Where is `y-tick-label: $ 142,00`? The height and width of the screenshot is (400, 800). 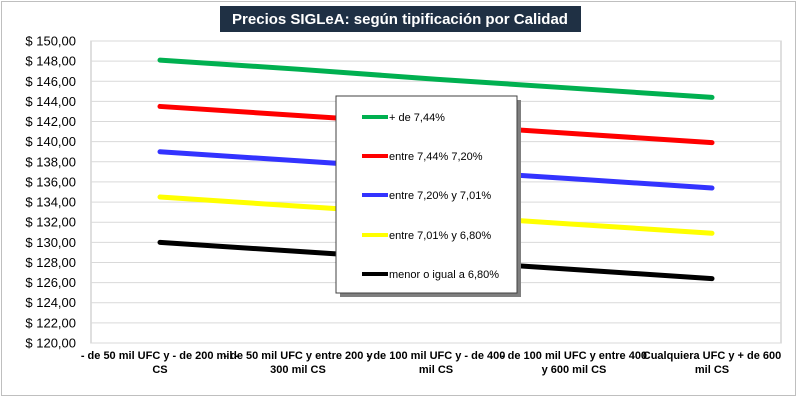
y-tick-label: $ 142,00 is located at coordinates (50, 121).